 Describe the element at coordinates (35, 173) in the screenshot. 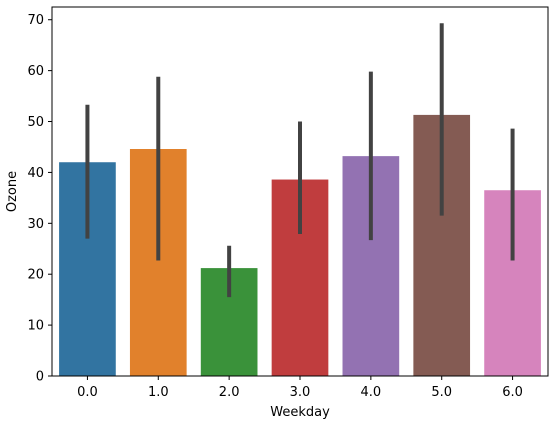

I see `y-tick-label: 40` at that location.